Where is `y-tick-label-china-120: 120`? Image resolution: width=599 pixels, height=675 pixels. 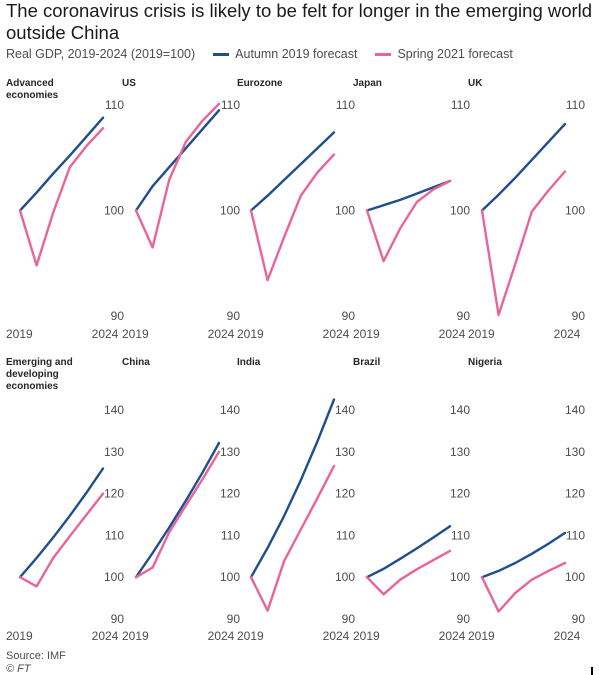 y-tick-label-china-120: 120 is located at coordinates (230, 494).